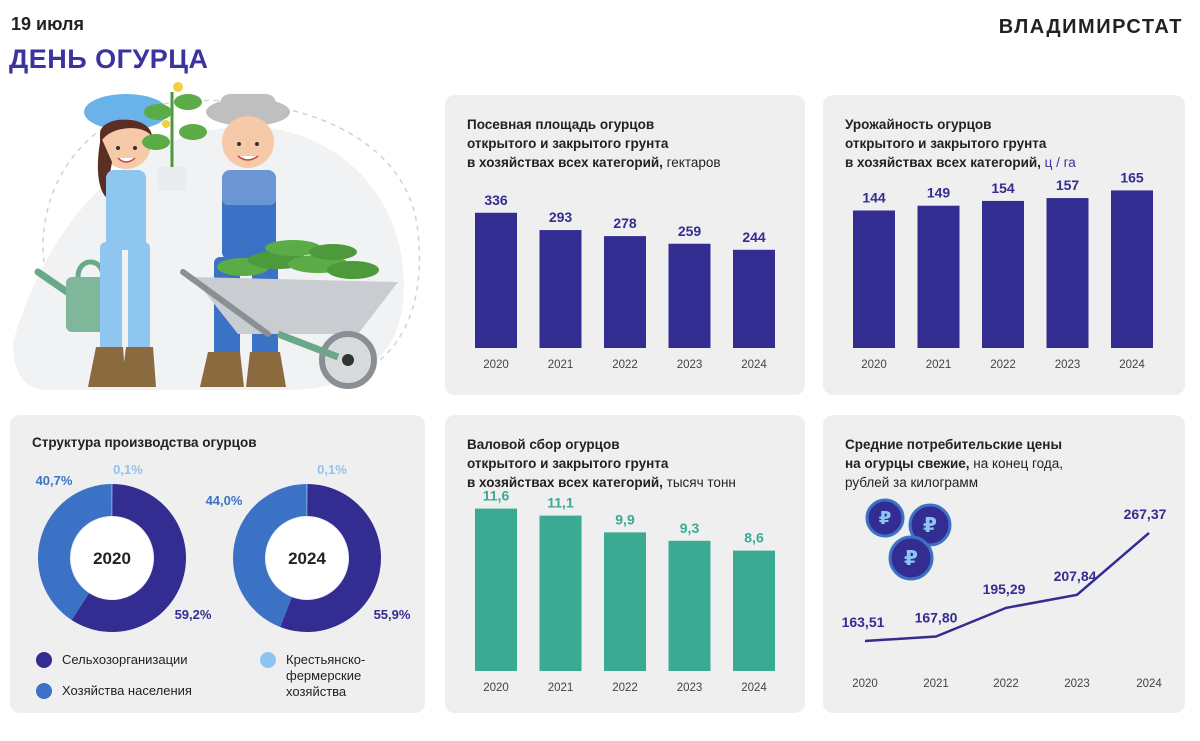  Describe the element at coordinates (1090, 27) in the screenshot. I see `brand-logo: ВЛАДИМИРСТАТ` at that location.